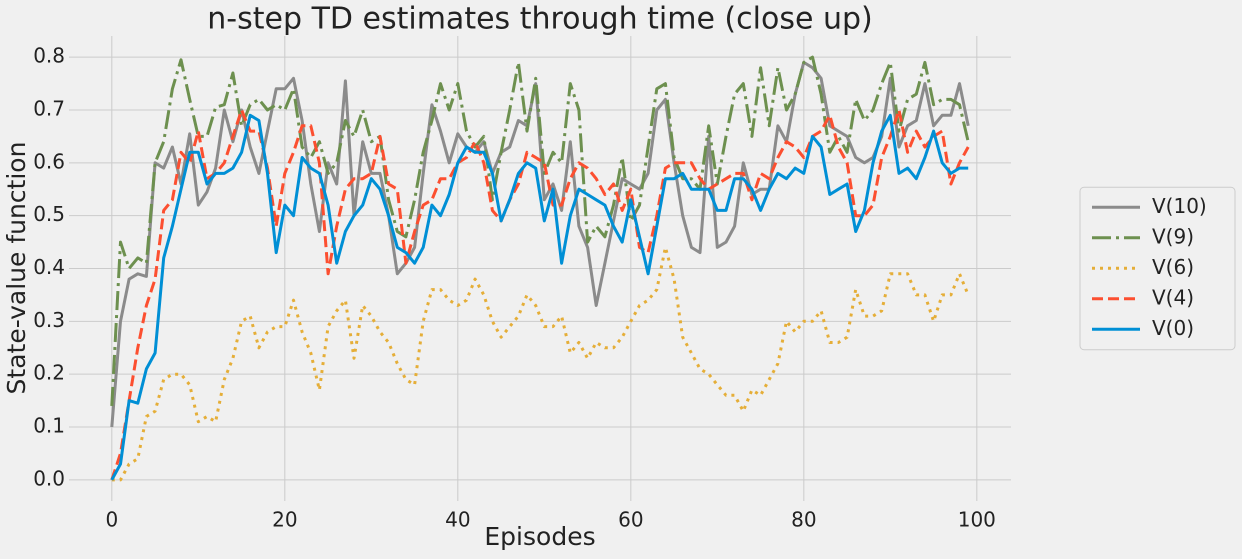 This screenshot has height=559, width=1242. I want to click on x-tick-label: 60, so click(630, 520).